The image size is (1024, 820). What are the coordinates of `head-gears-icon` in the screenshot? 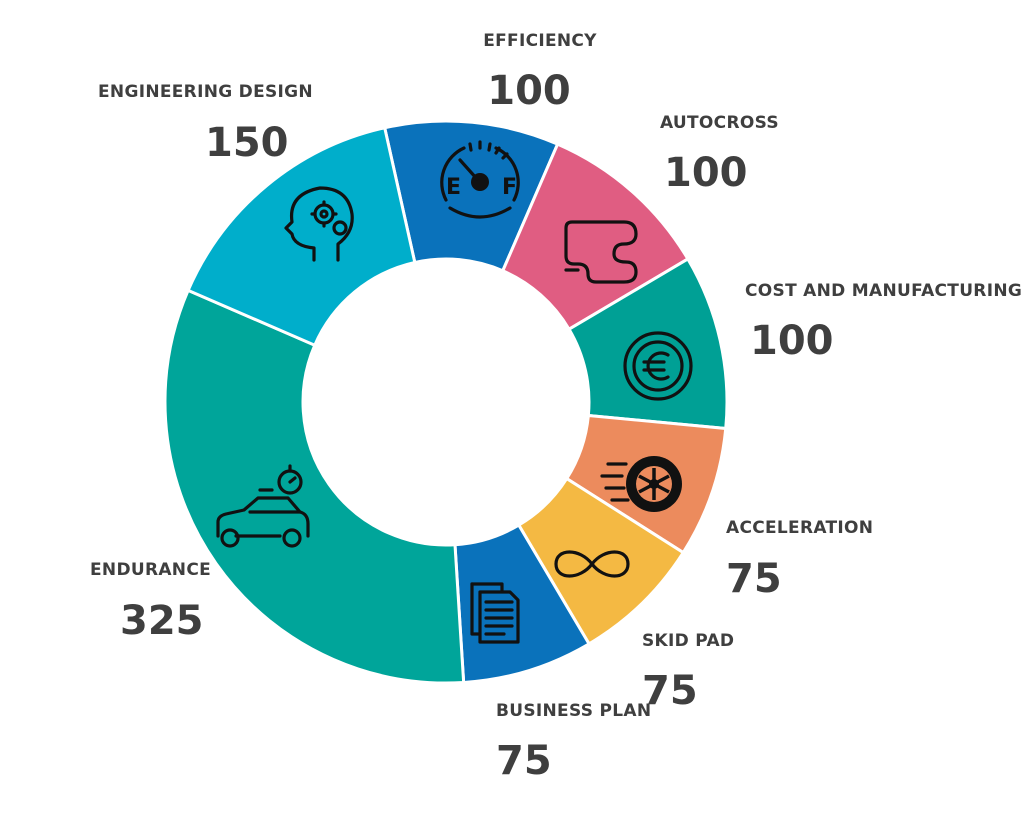 It's located at (319, 224).